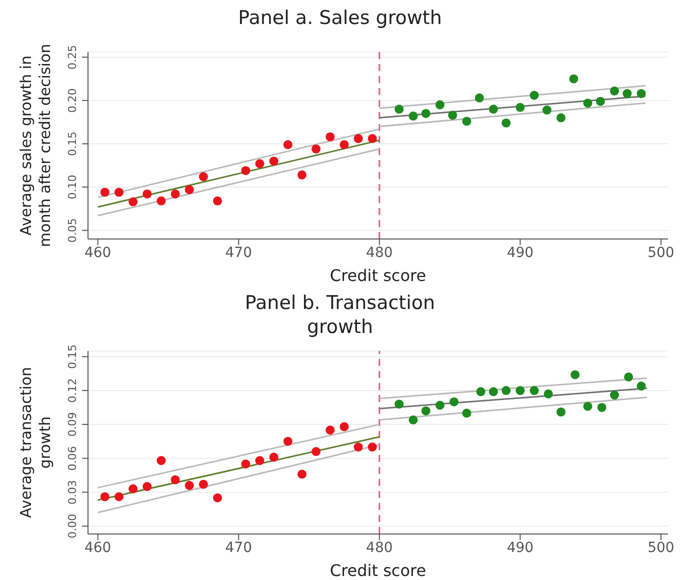  Describe the element at coordinates (35, 442) in the screenshot. I see `y-axis-title: Average transaction growth` at that location.